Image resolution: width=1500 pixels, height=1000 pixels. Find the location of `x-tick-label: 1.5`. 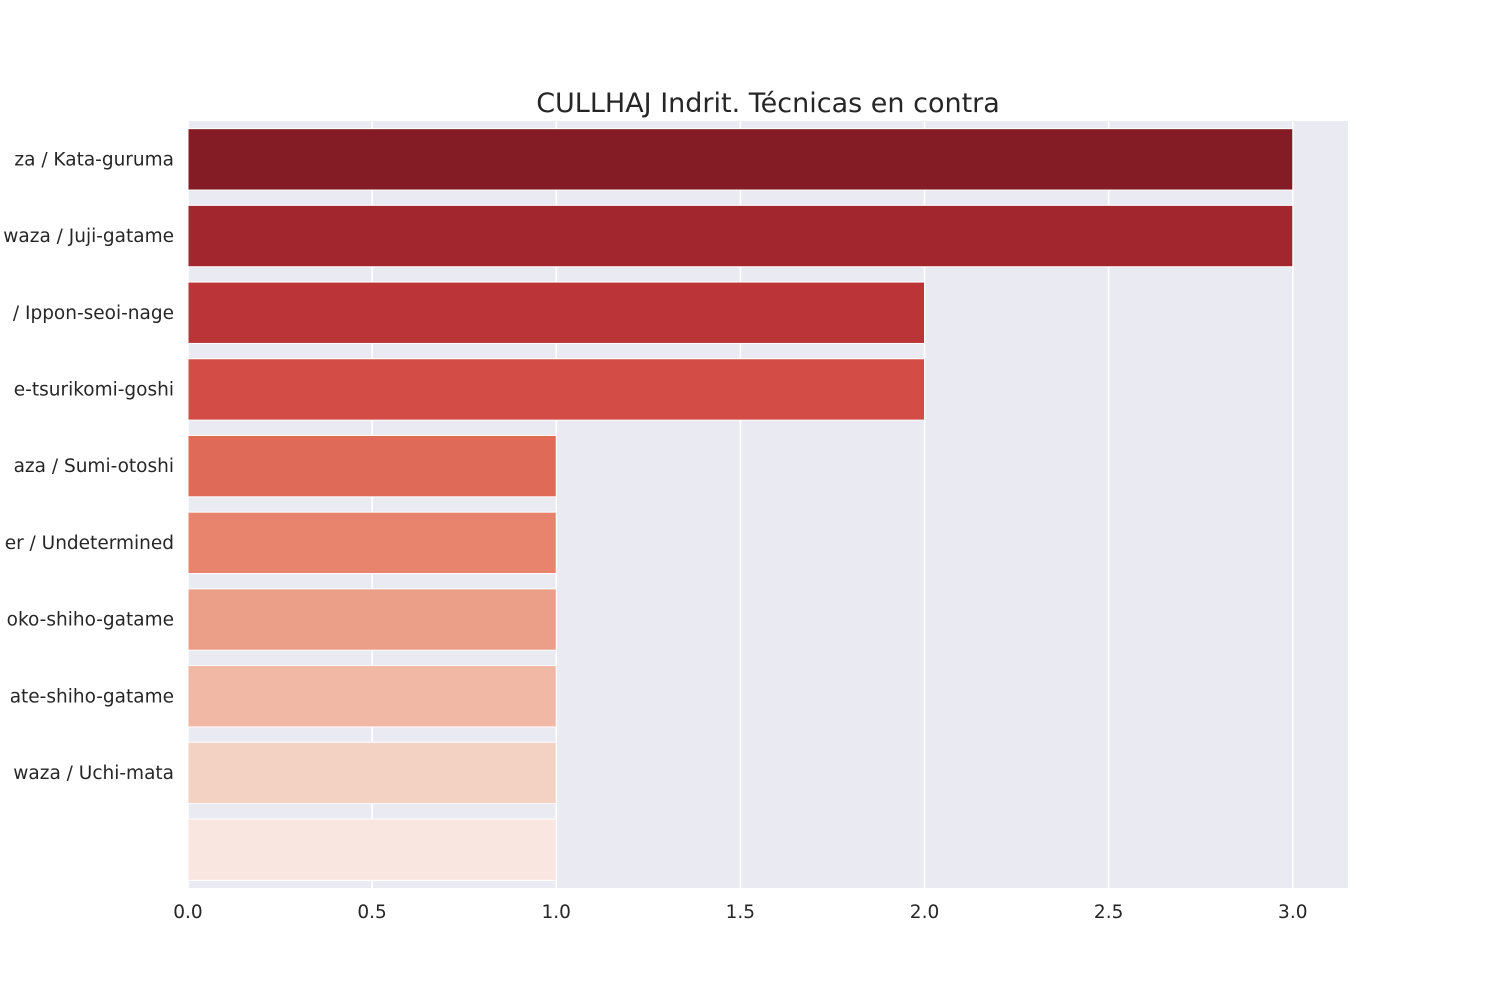

x-tick-label: 1.5 is located at coordinates (740, 912).